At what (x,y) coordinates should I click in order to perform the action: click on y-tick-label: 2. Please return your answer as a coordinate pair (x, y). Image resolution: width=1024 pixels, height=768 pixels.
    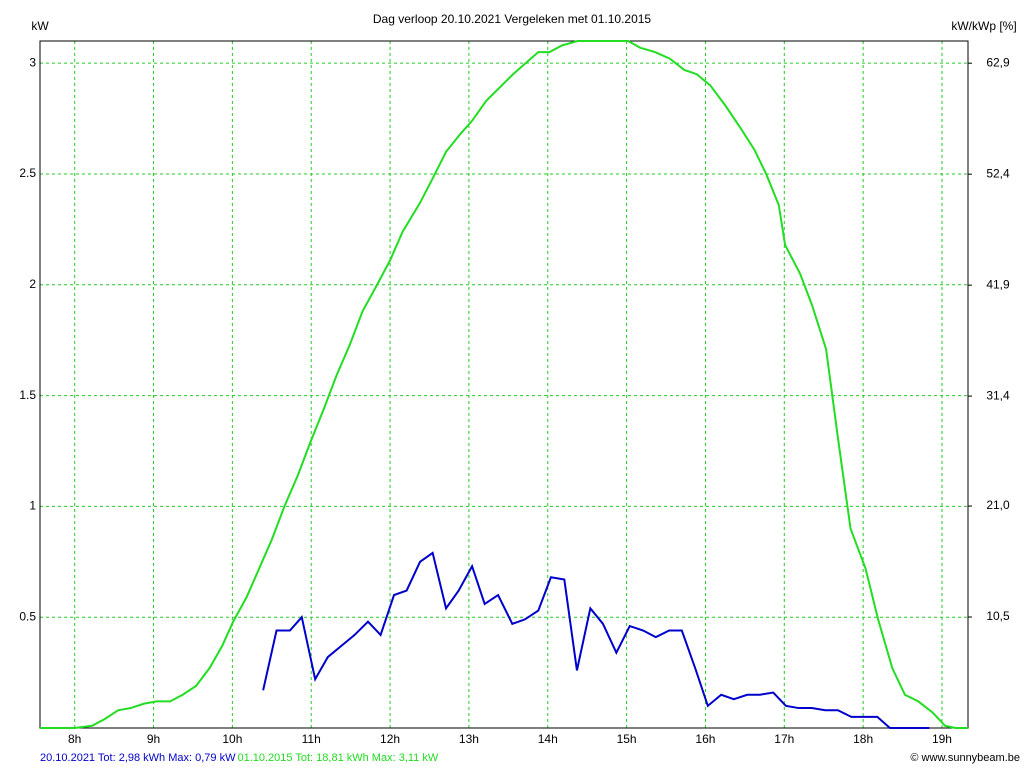
    Looking at the image, I should click on (32, 284).